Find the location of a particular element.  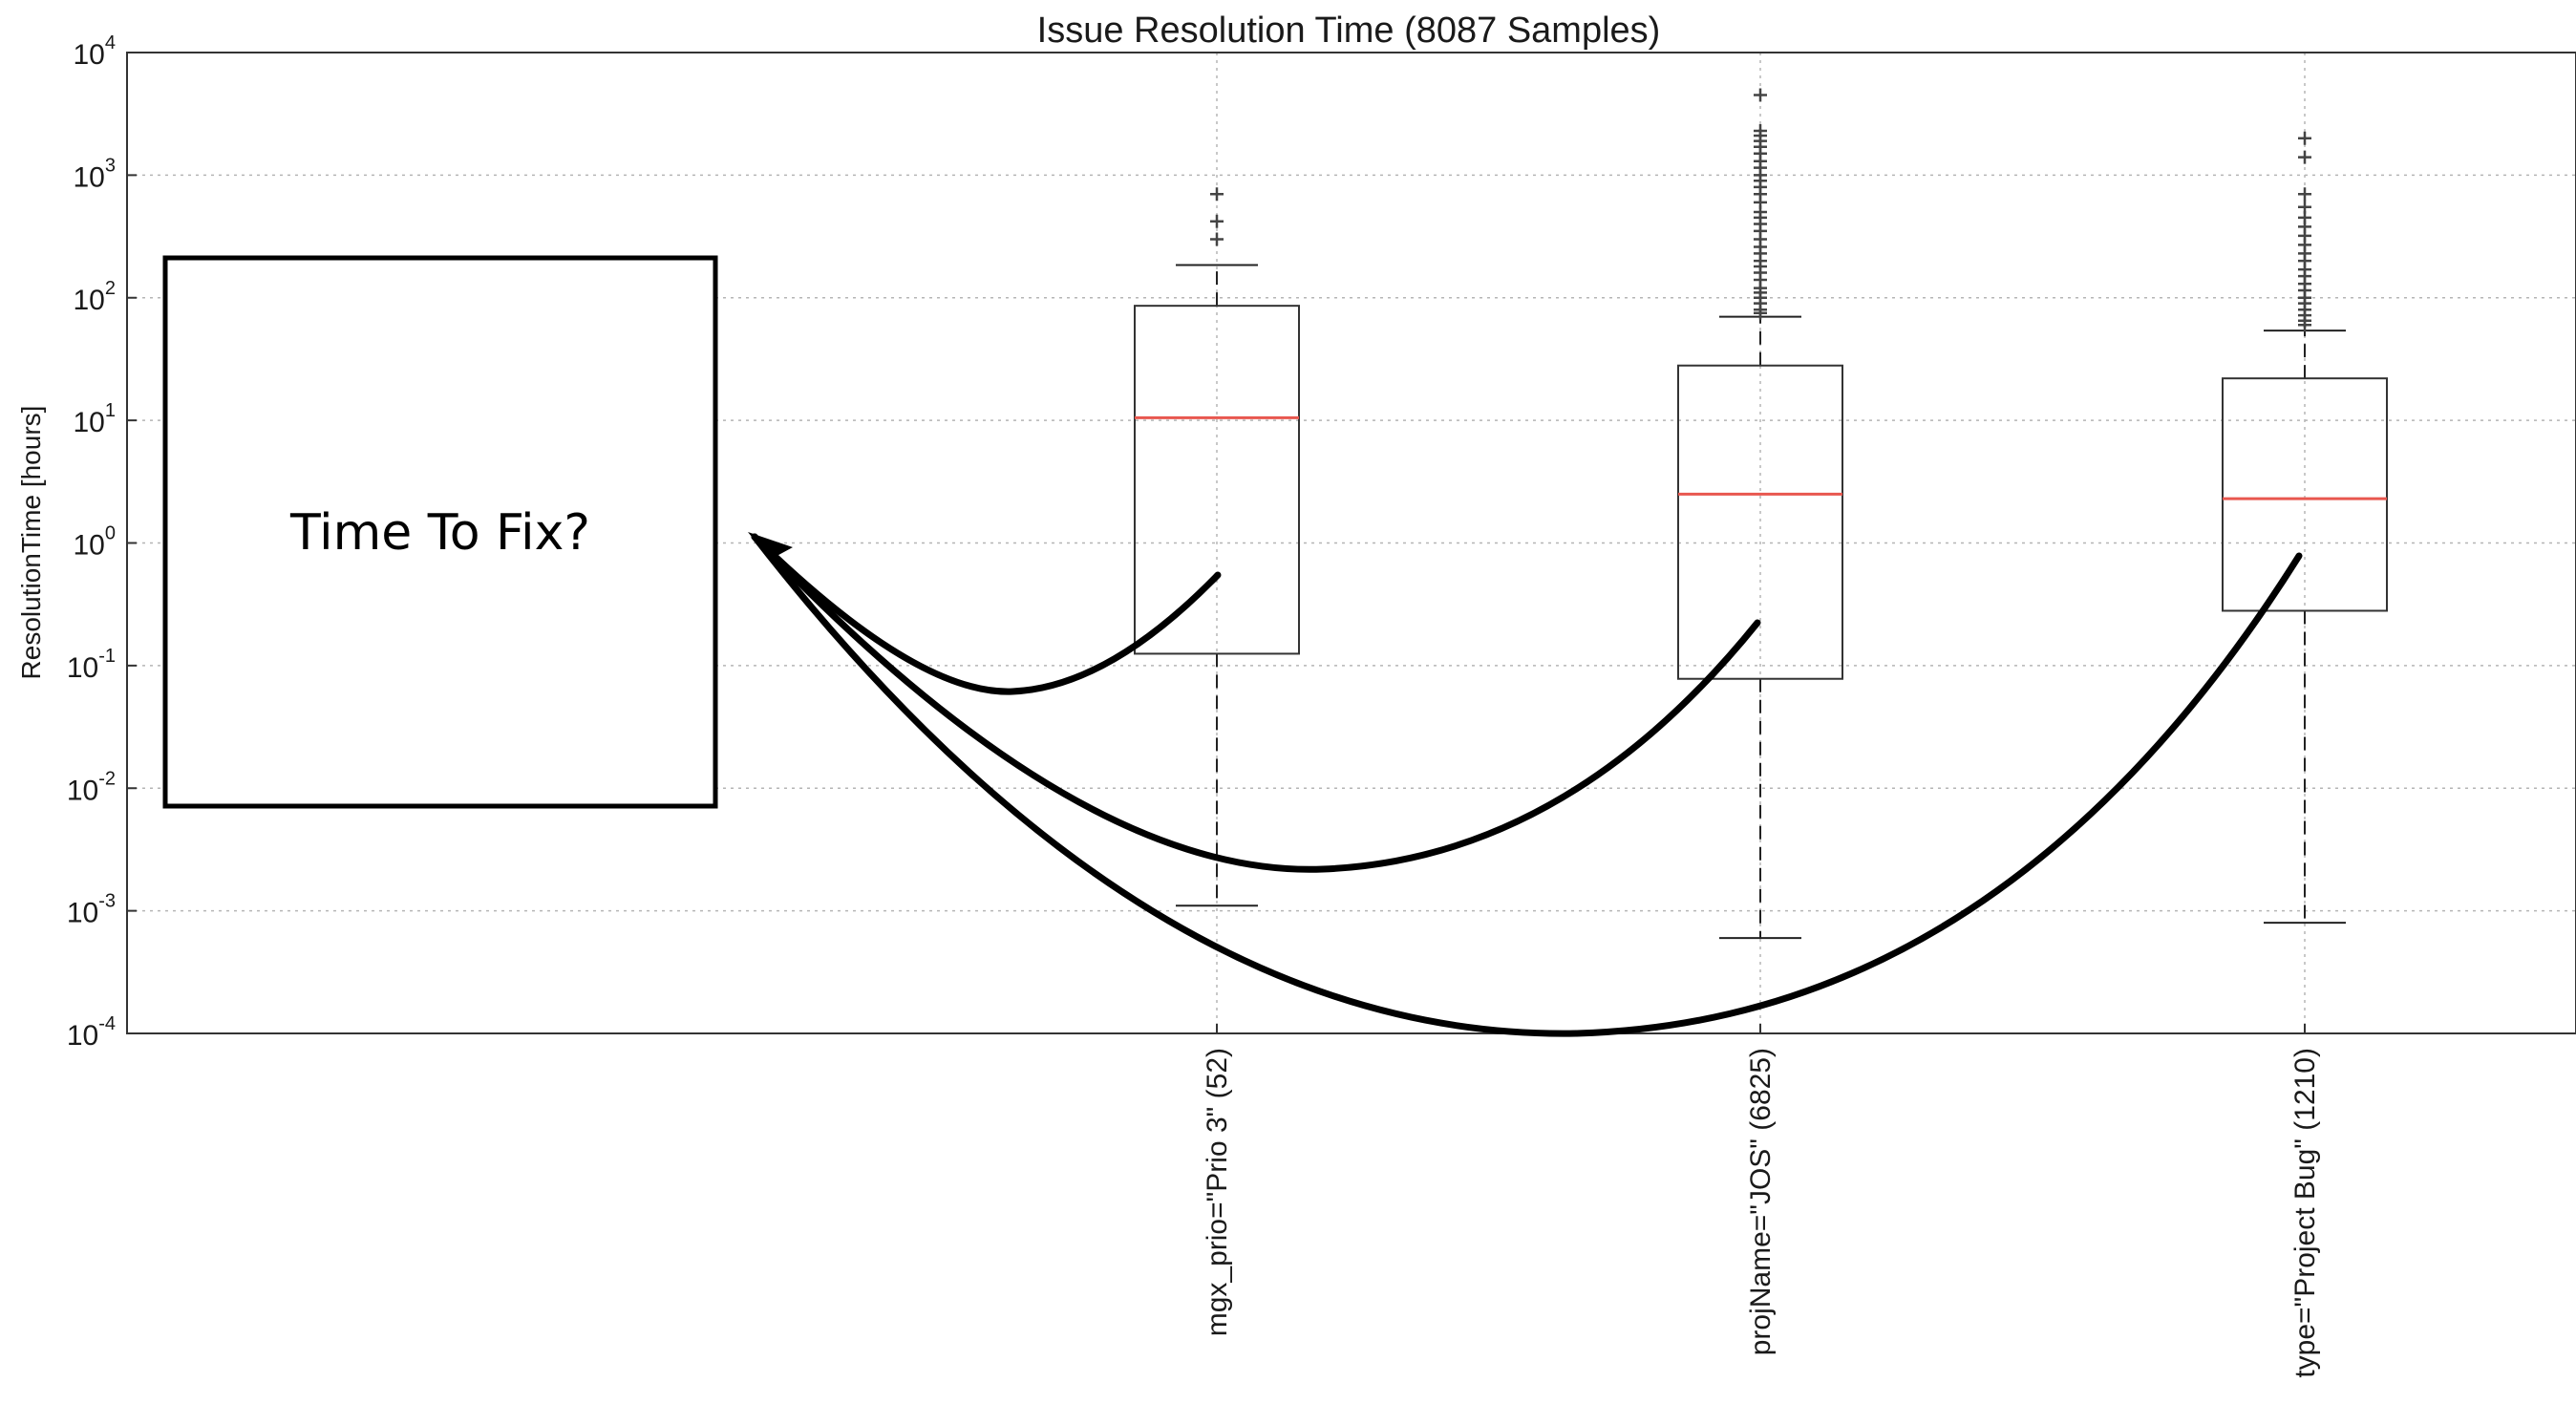

y-tick-label: 10⁻² is located at coordinates (91, 787).